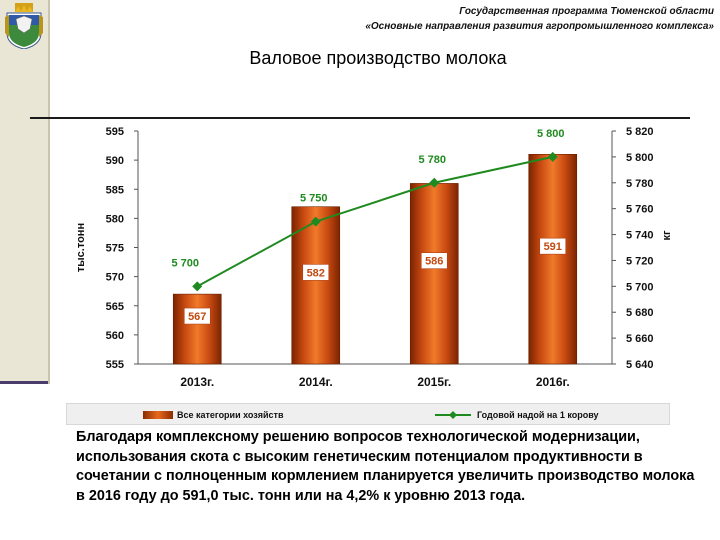 Image resolution: width=720 pixels, height=540 pixels. Describe the element at coordinates (24, 382) in the screenshot. I see `left-decor-underline` at that location.